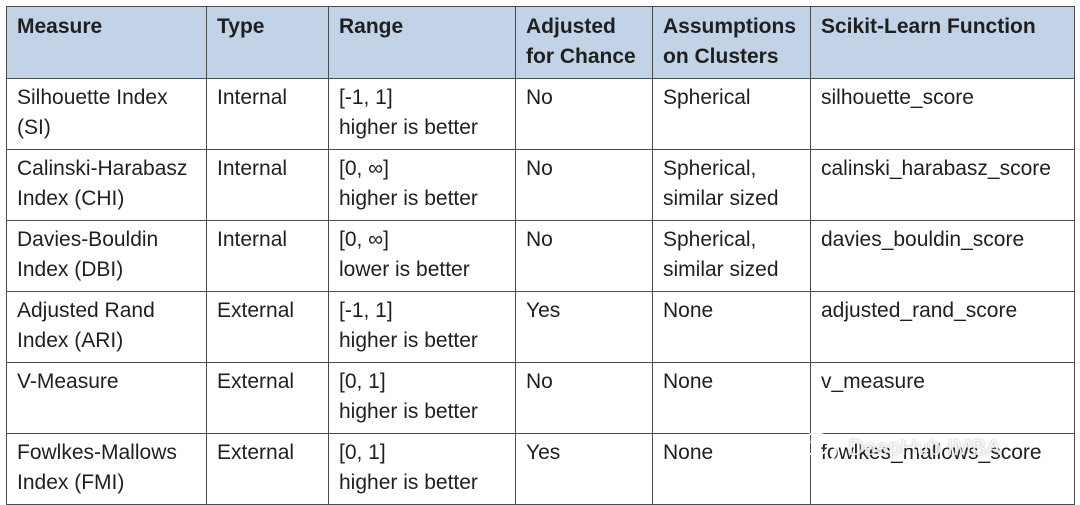  I want to click on header-type: Type, so click(267, 42).